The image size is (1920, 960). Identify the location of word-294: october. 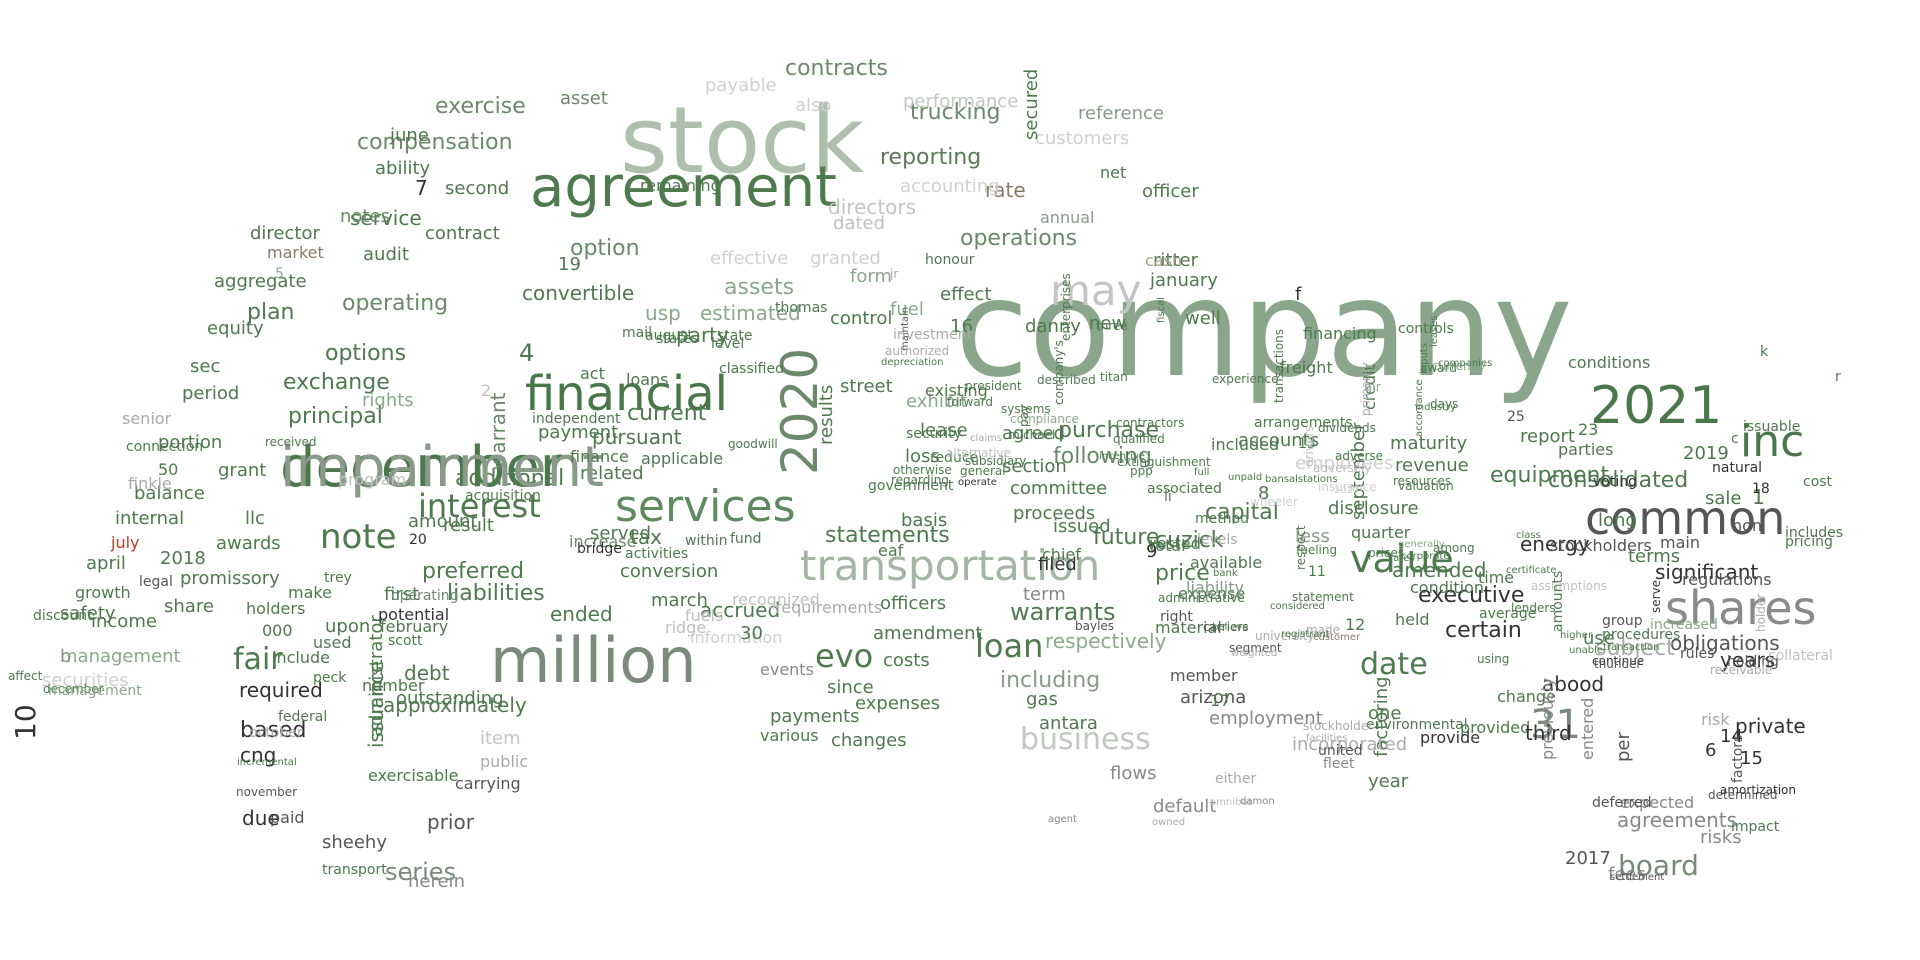
(276, 733).